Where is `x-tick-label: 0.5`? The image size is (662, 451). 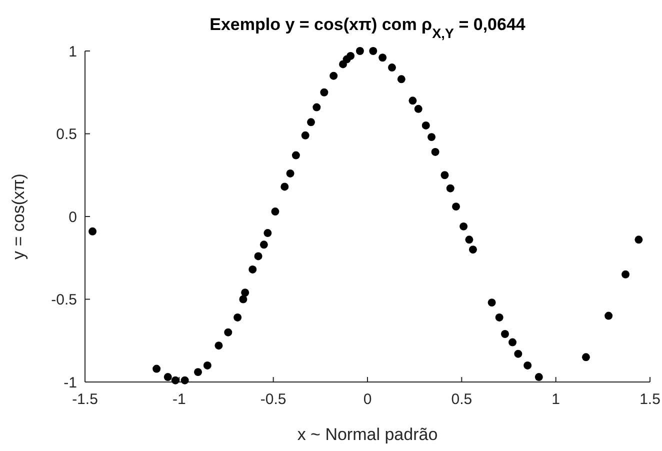
x-tick-label: 0.5 is located at coordinates (461, 399).